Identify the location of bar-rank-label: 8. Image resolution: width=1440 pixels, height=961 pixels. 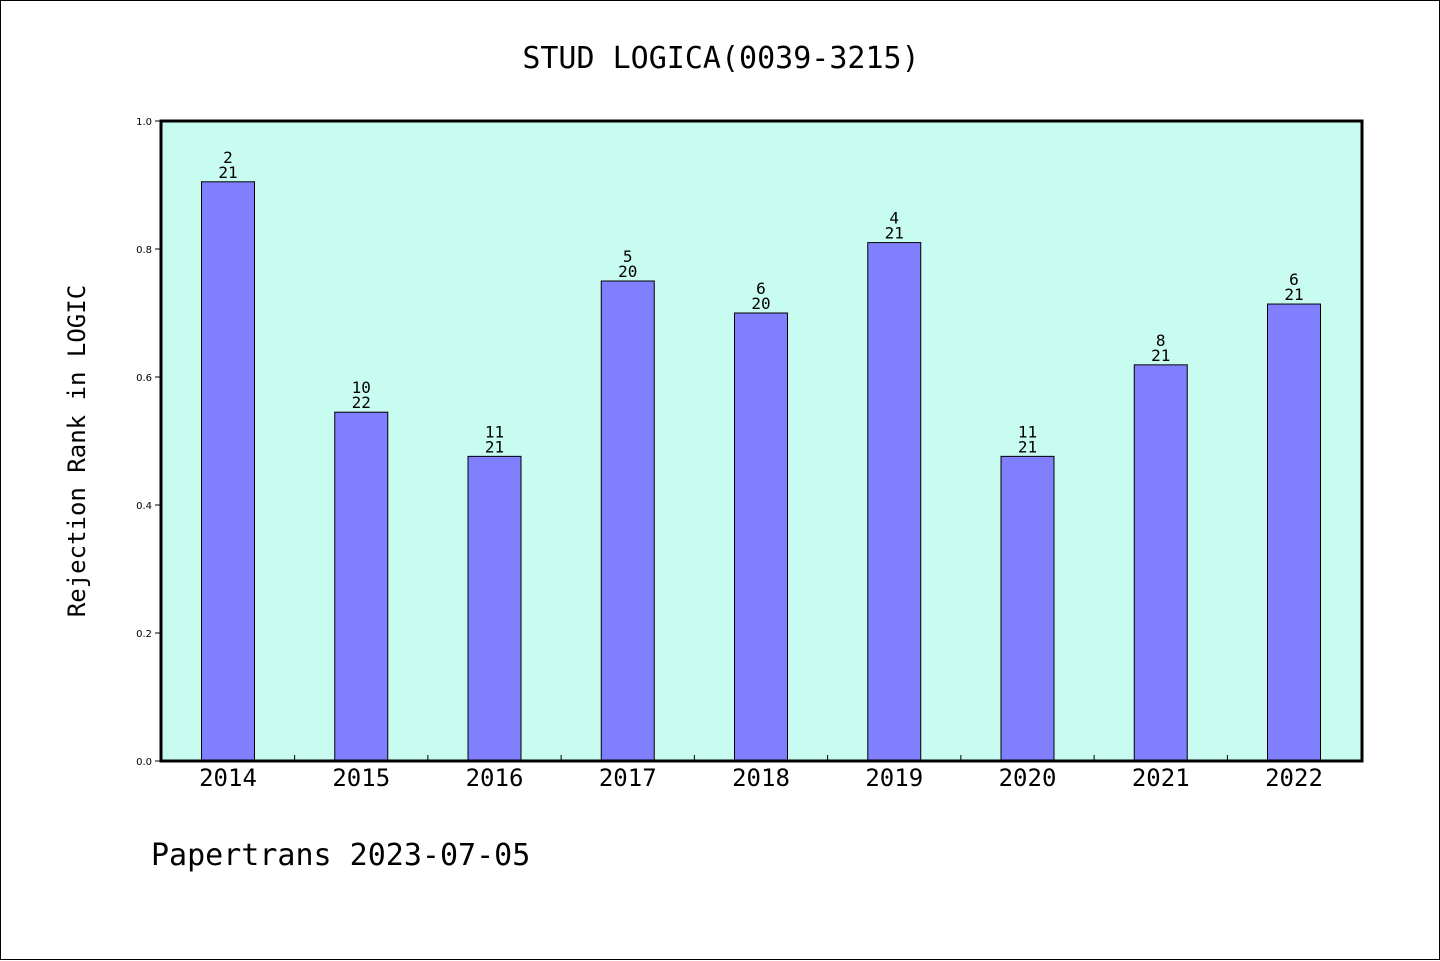
(1161, 340).